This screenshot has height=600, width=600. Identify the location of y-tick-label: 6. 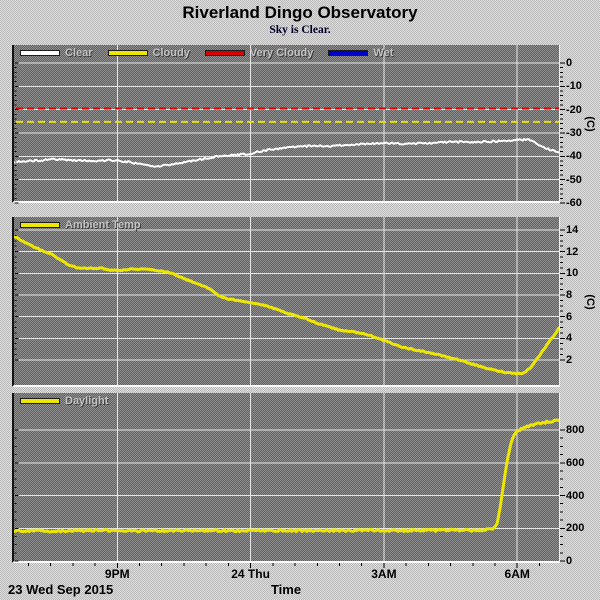
(569, 316).